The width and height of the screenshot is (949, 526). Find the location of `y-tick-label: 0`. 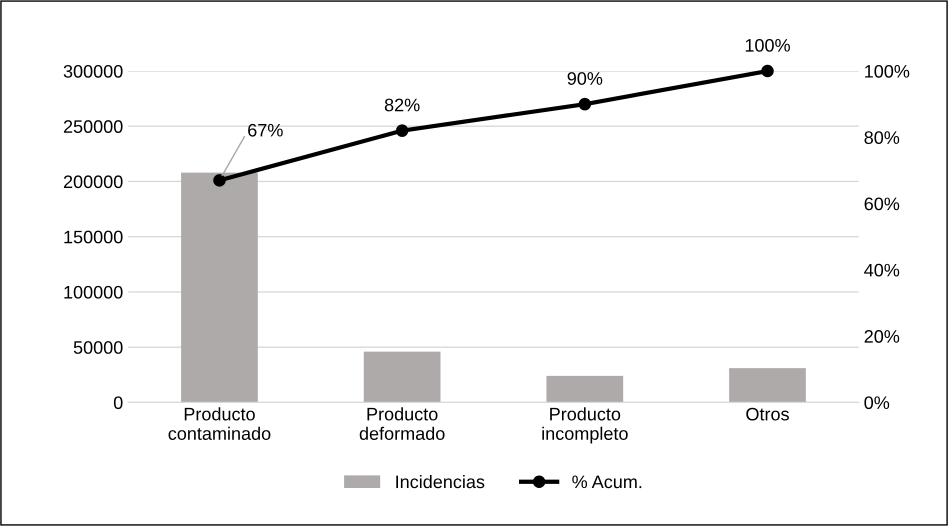

y-tick-label: 0 is located at coordinates (118, 403).